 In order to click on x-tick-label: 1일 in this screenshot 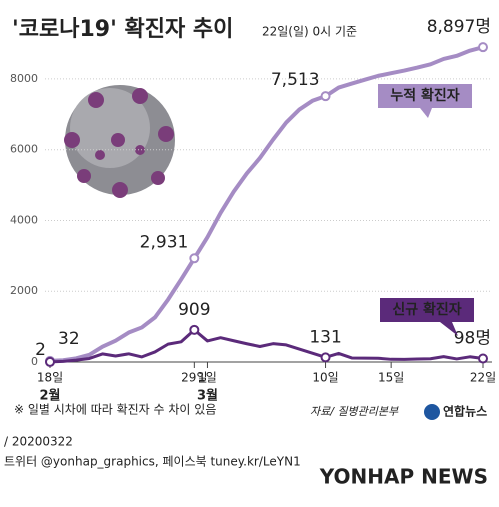, I will do `click(207, 378)`.